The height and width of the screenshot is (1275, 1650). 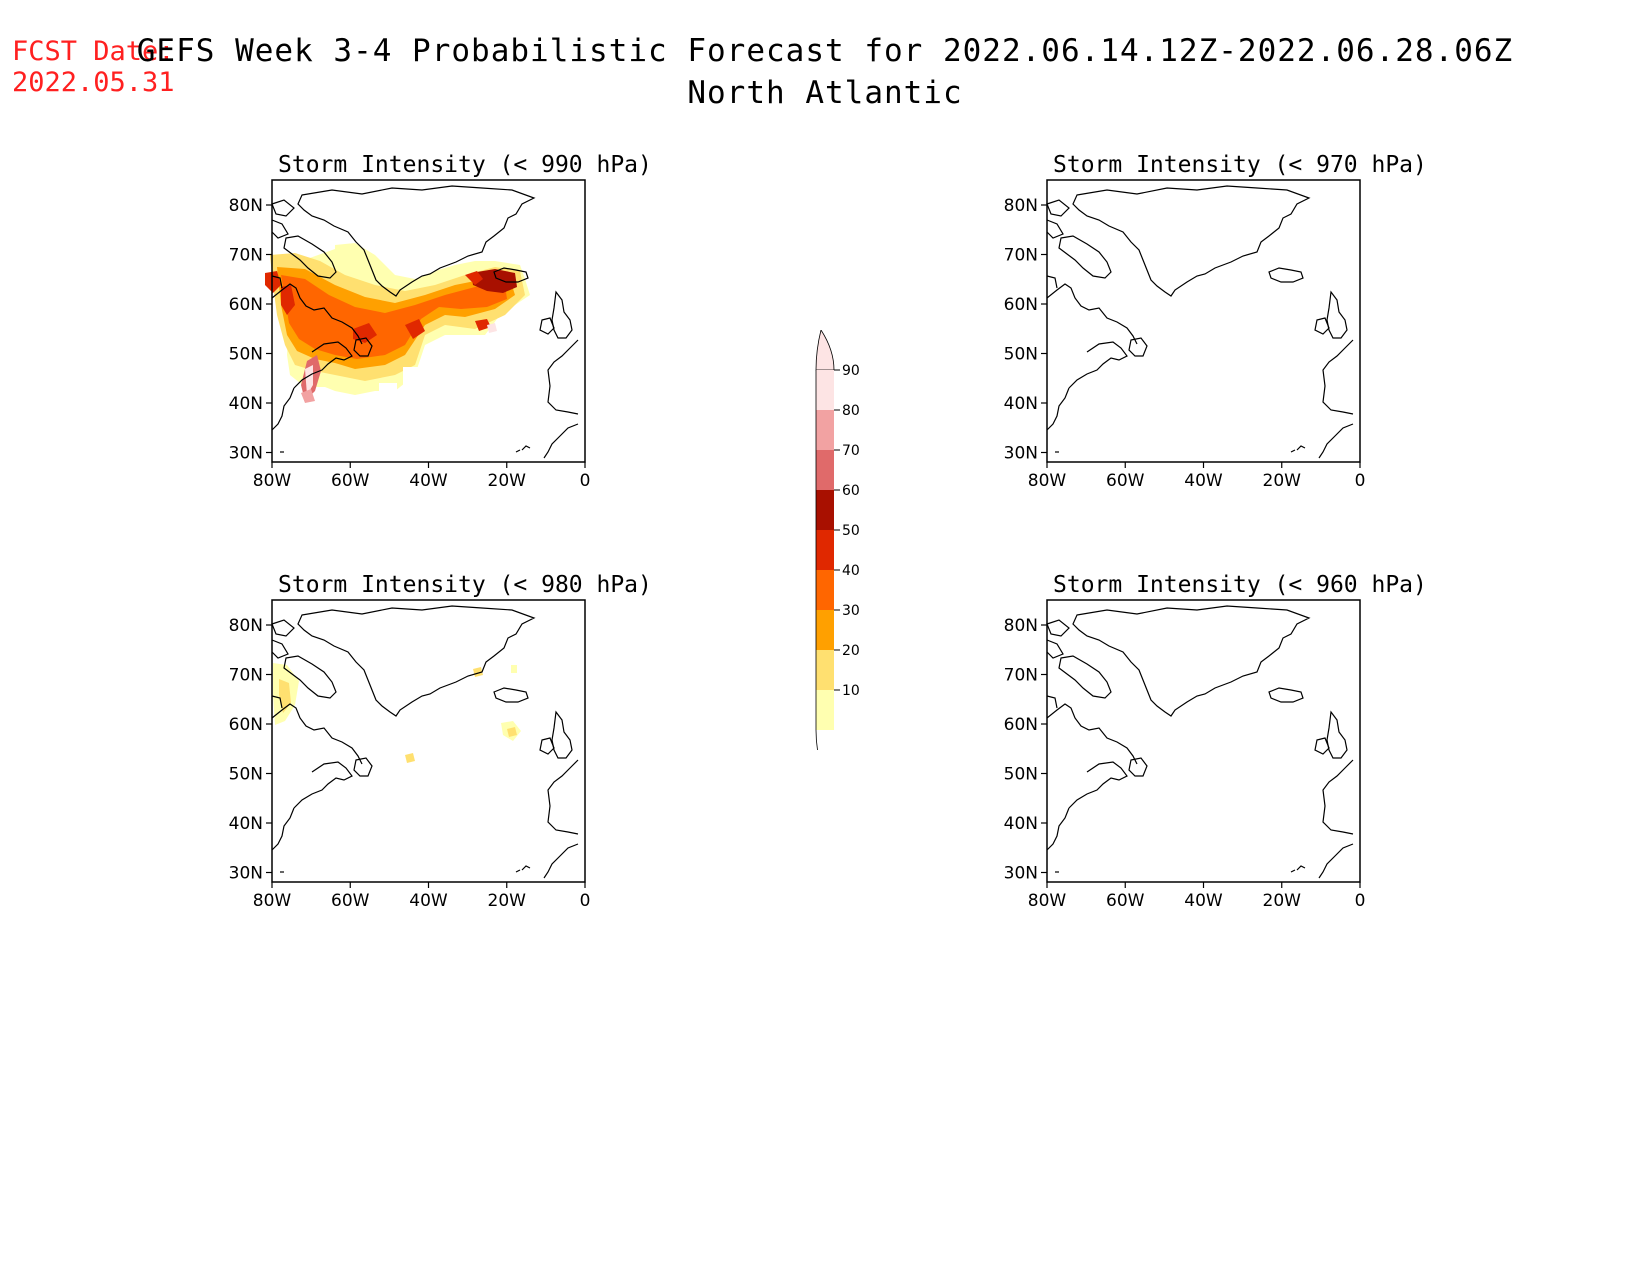 I want to click on colorbar-label: 30, so click(x=851, y=611).